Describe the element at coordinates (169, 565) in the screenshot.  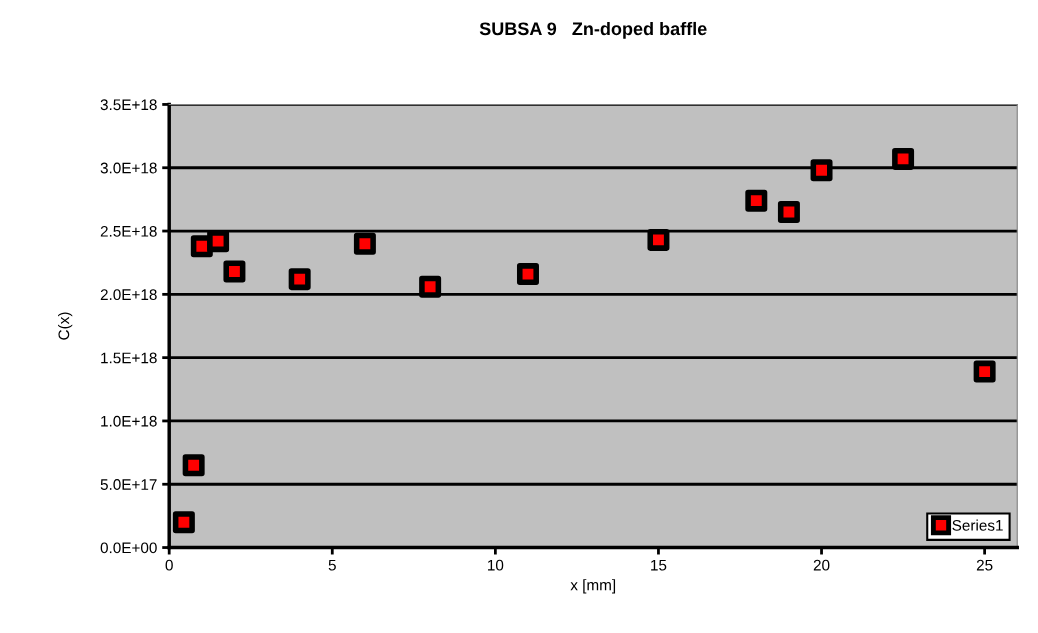
I see `x-tick-label: 0` at that location.